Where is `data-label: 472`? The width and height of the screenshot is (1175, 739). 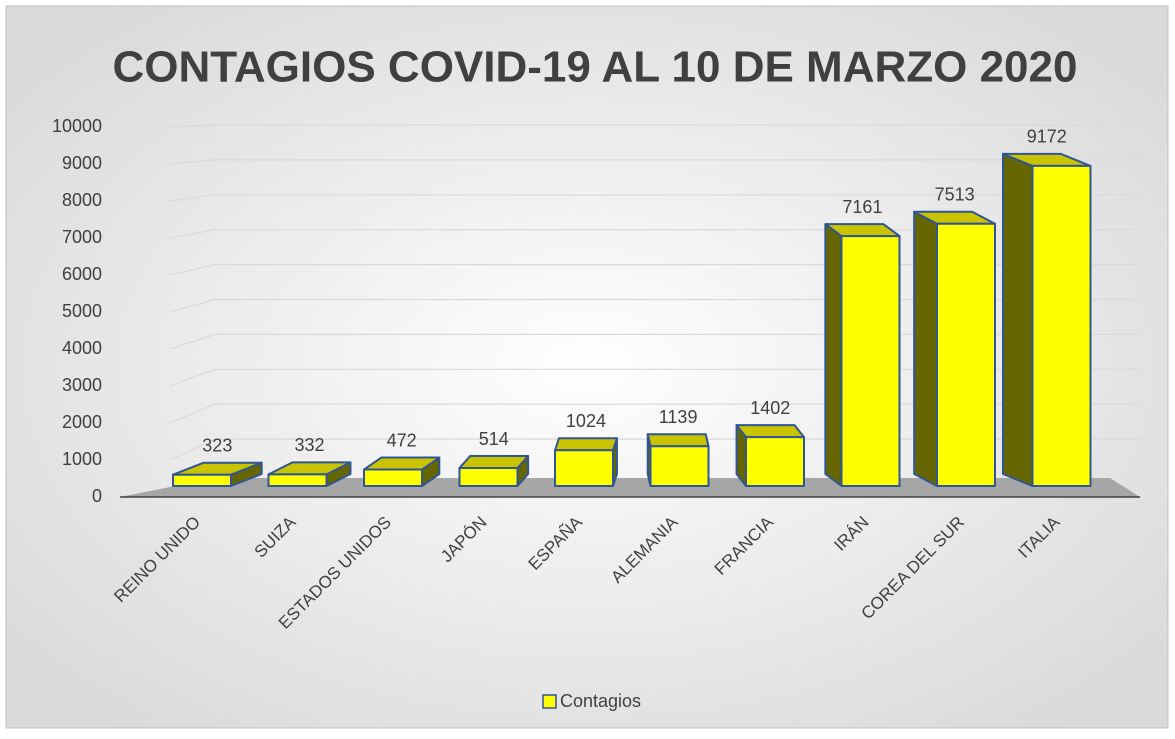
data-label: 472 is located at coordinates (402, 440).